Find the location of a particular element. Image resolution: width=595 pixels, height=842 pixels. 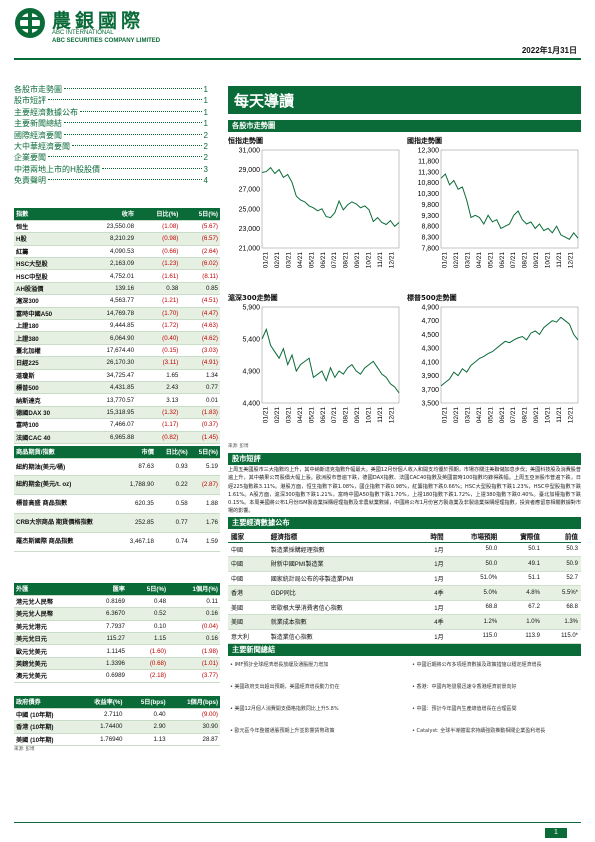

y-tick-label: 11,300 is located at coordinates (428, 172).